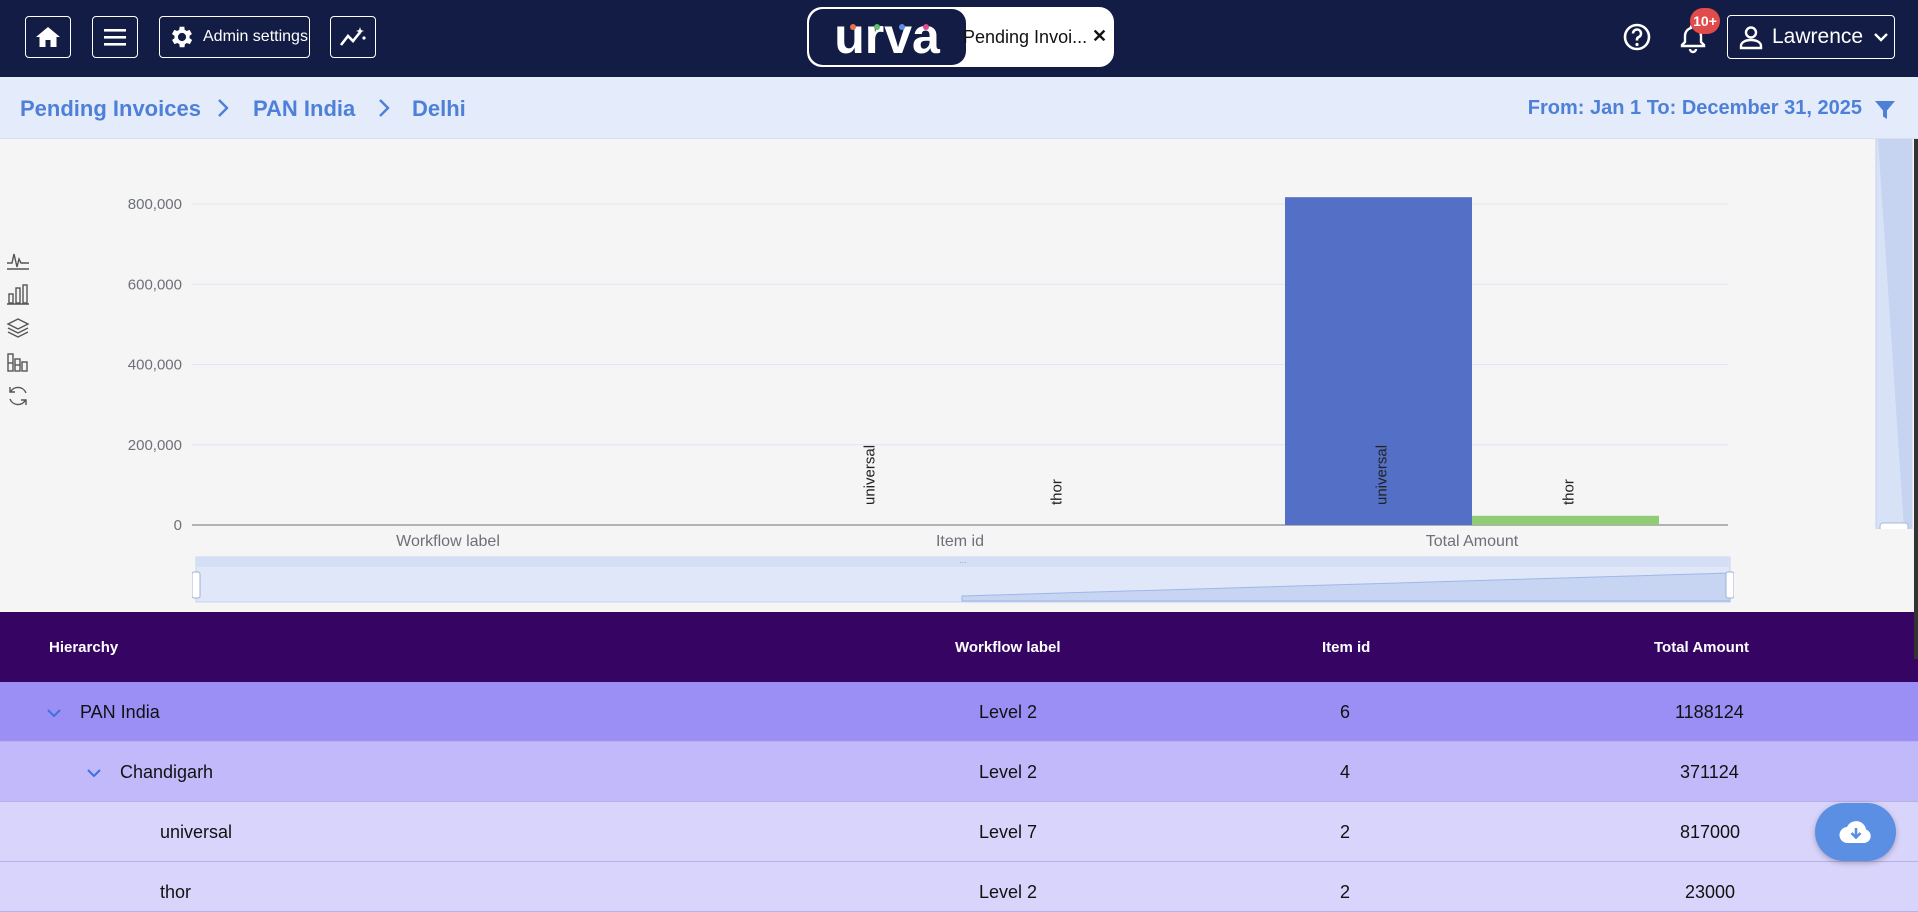 This screenshot has width=1918, height=912. Describe the element at coordinates (1345, 712) in the screenshot. I see `row-item-id: 6` at that location.